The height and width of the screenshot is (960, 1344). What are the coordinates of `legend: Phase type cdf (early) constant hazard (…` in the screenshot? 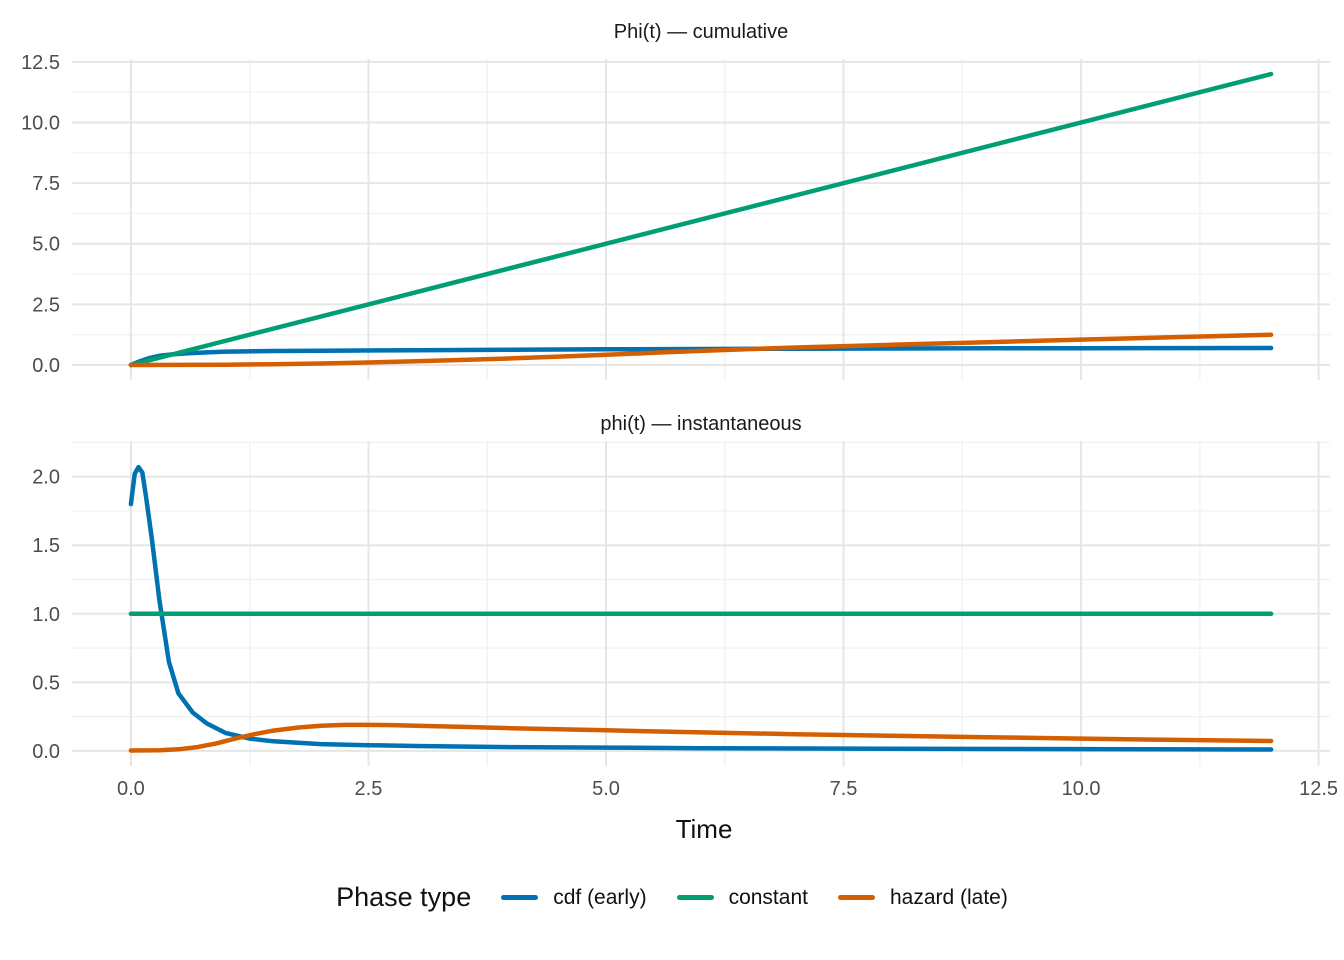 It's located at (672, 897).